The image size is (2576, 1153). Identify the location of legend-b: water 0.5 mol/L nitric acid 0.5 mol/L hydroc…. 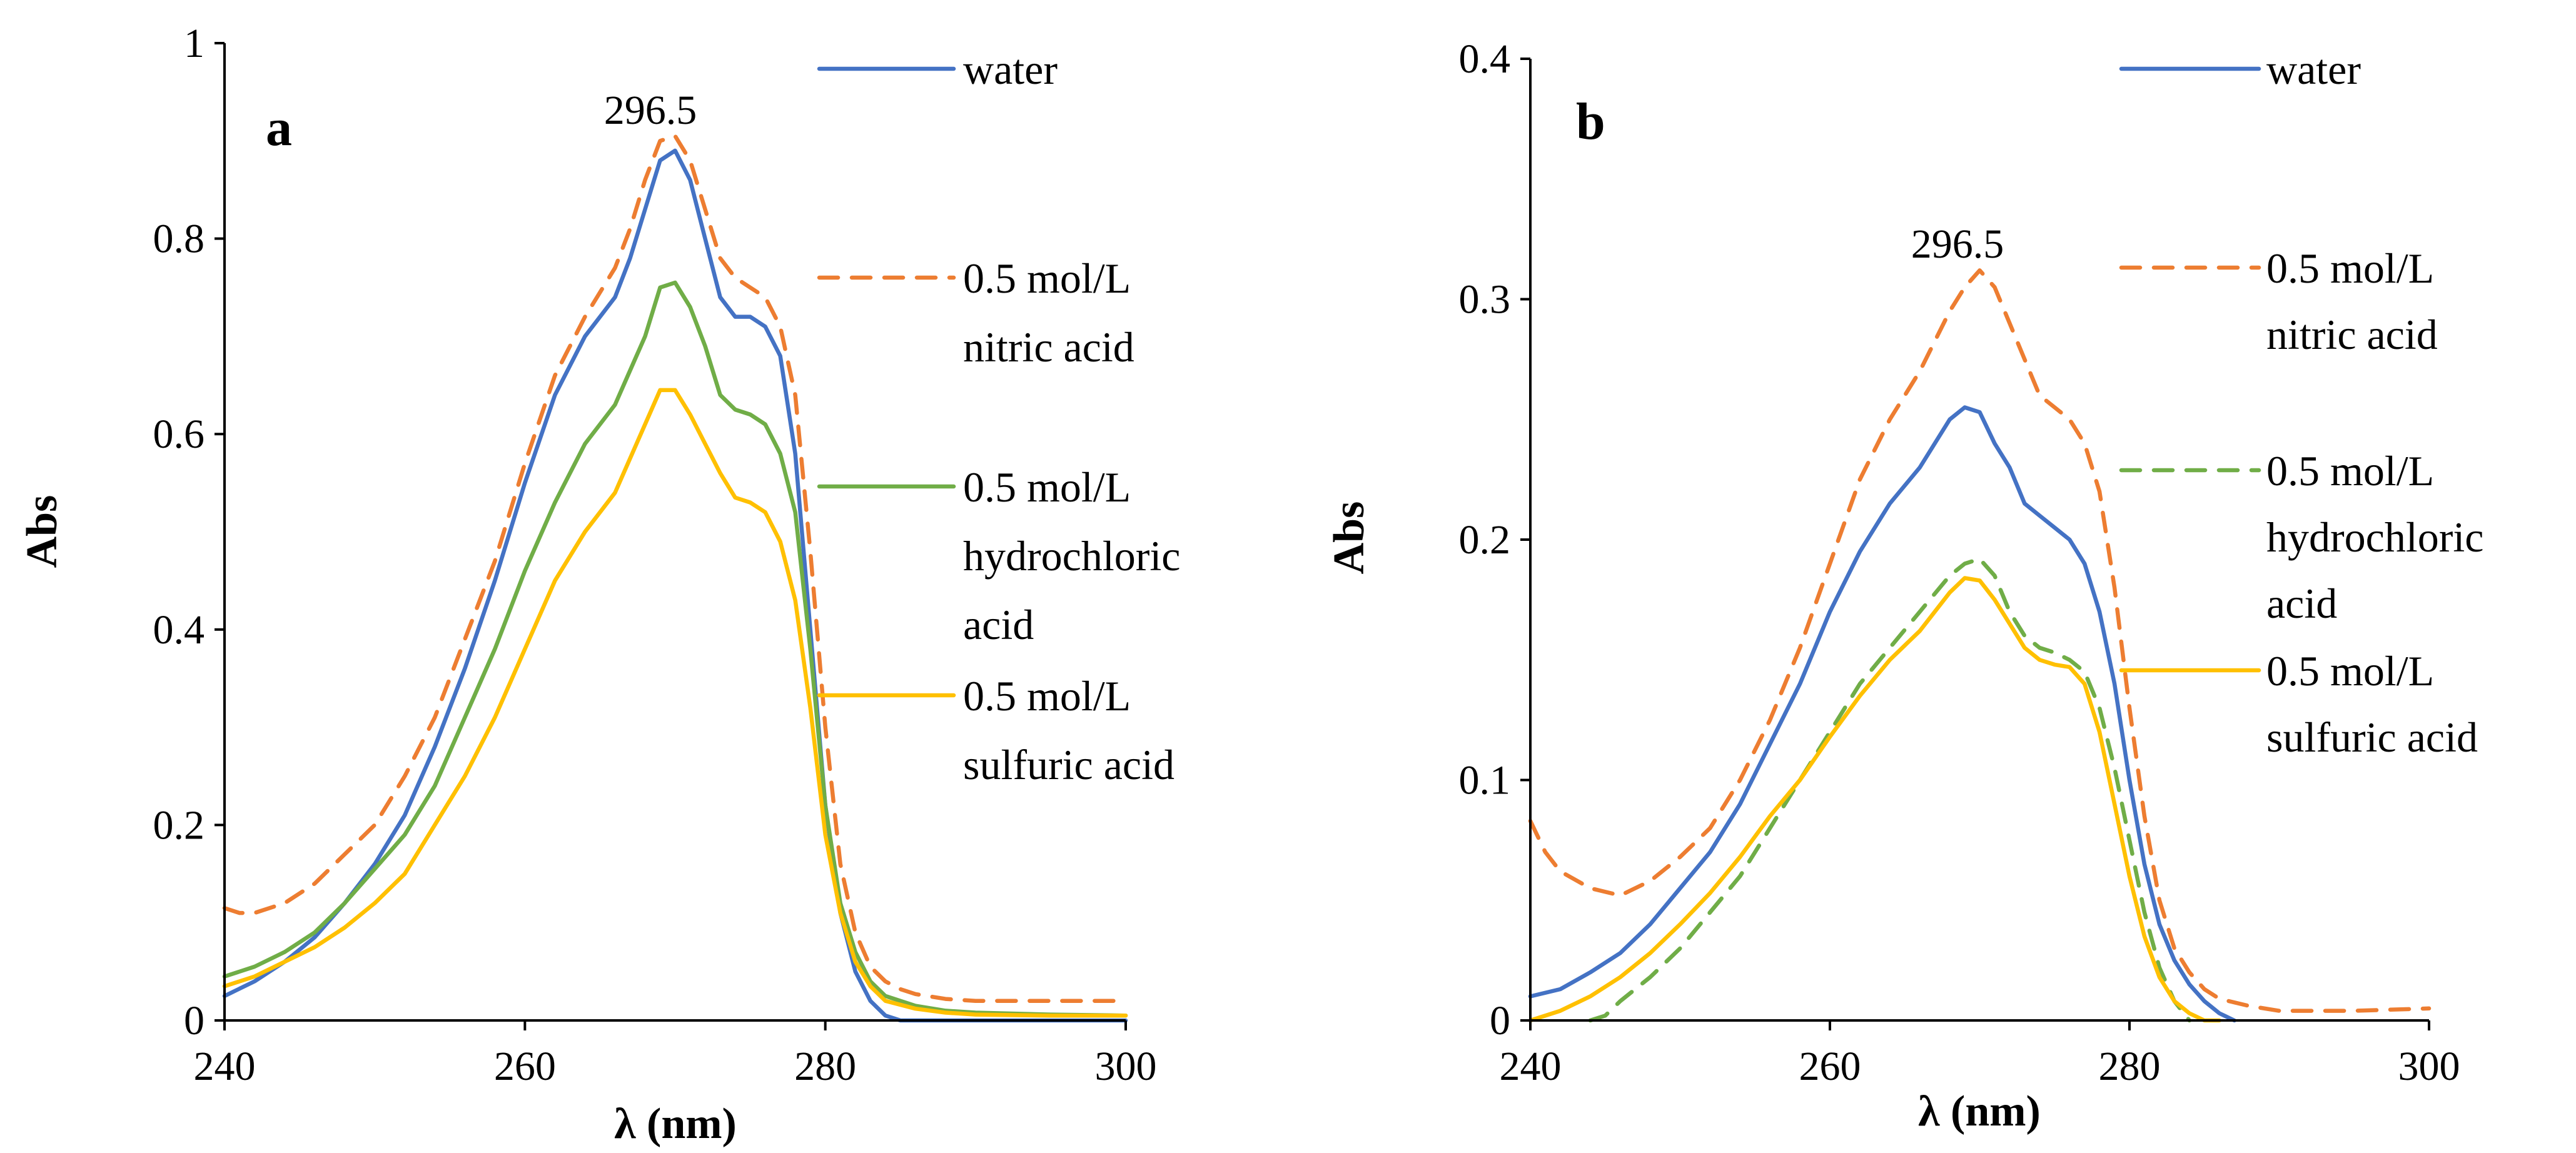
(2301, 403).